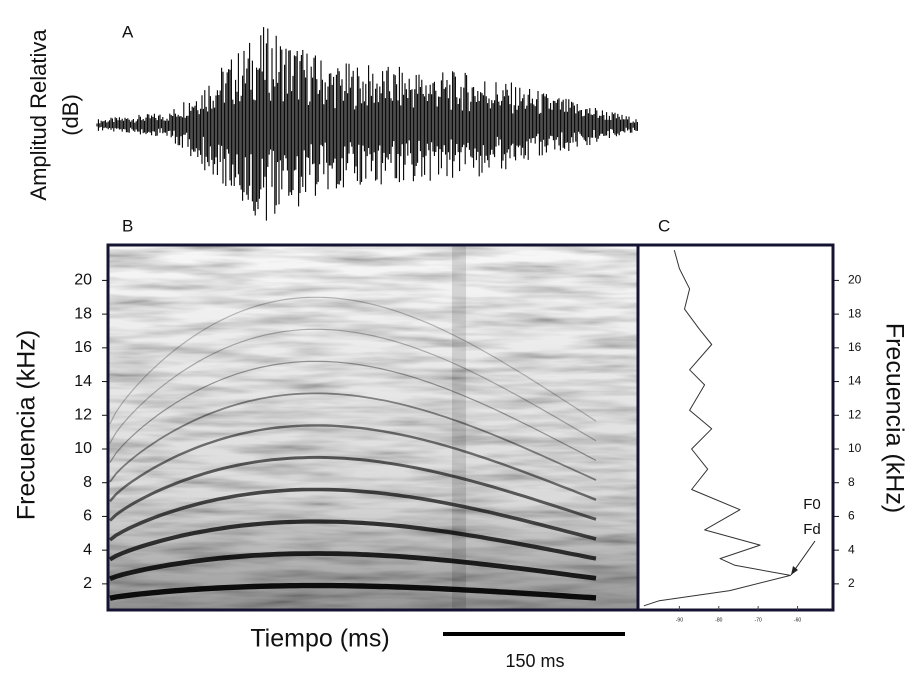  Describe the element at coordinates (128, 31) in the screenshot. I see `panel-label: A` at that location.